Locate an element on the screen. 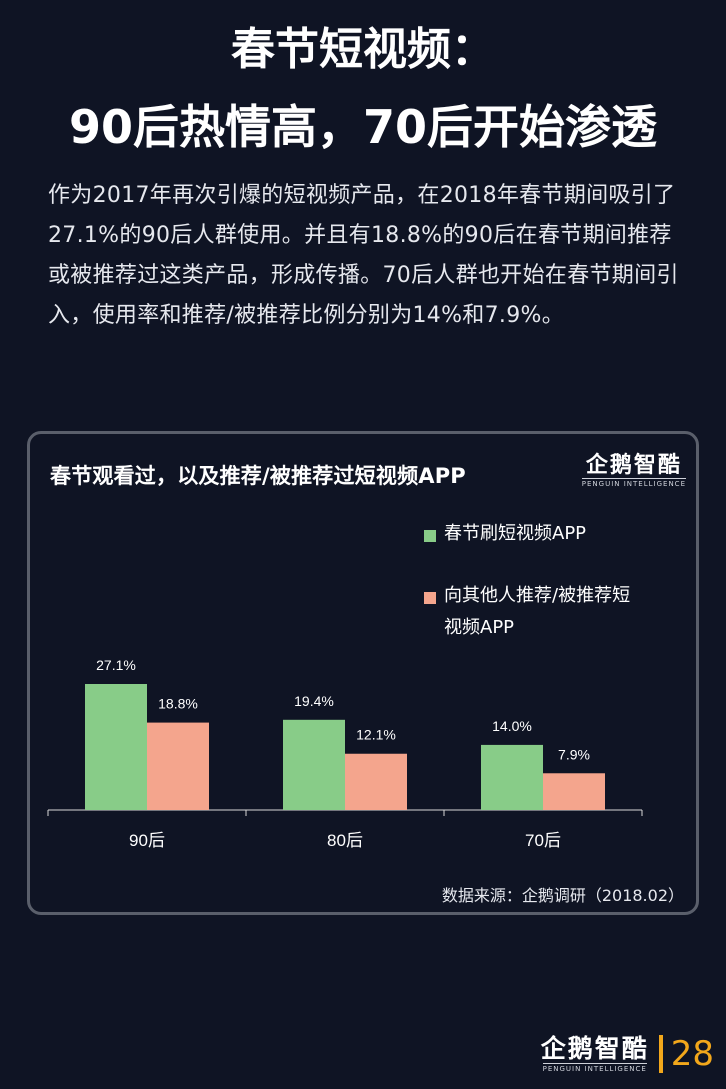 The height and width of the screenshot is (1089, 726). legend-label-series1: 春节刷短视频APP is located at coordinates (515, 533).